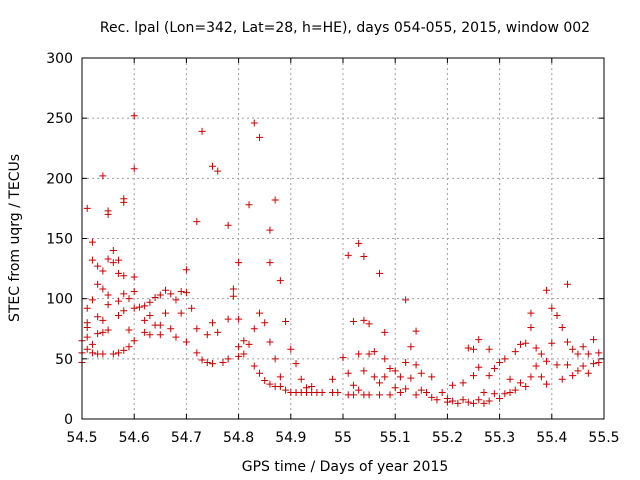 This screenshot has width=640, height=480. Describe the element at coordinates (59, 179) in the screenshot. I see `y-tick-label: 200` at that location.